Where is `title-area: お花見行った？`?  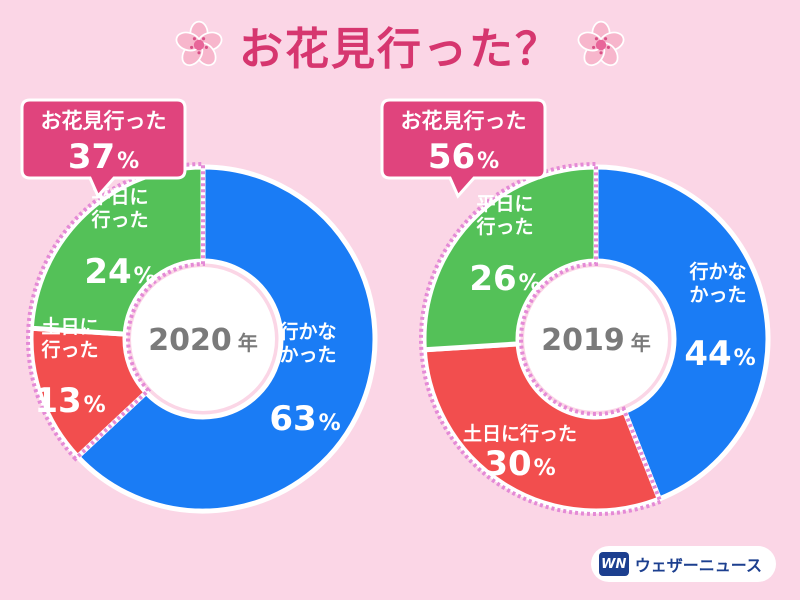
title-area: お花見行った？ is located at coordinates (400, 45).